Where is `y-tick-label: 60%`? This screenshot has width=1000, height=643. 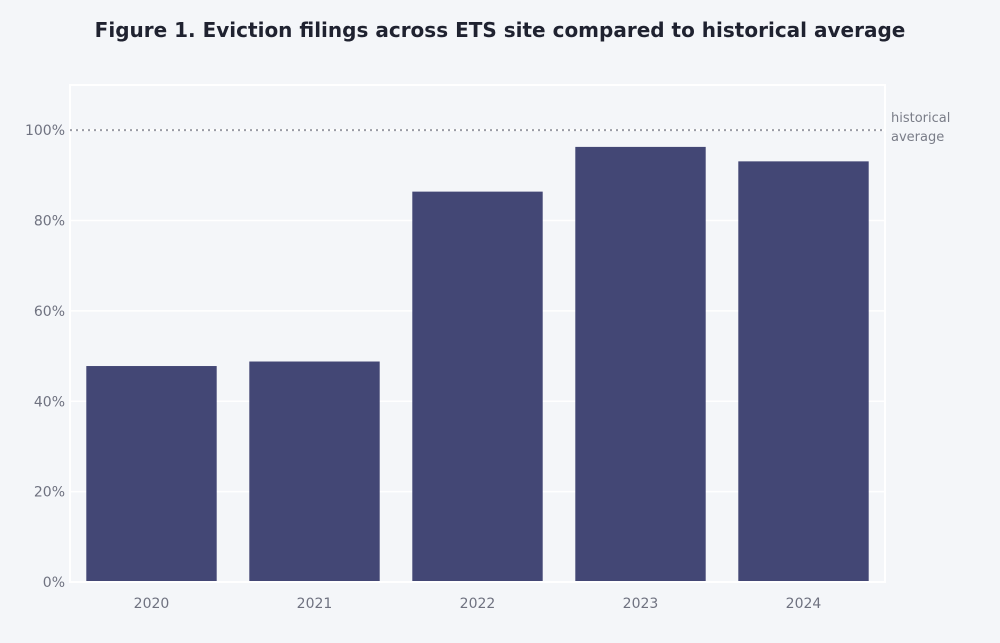 y-tick-label: 60% is located at coordinates (49, 312).